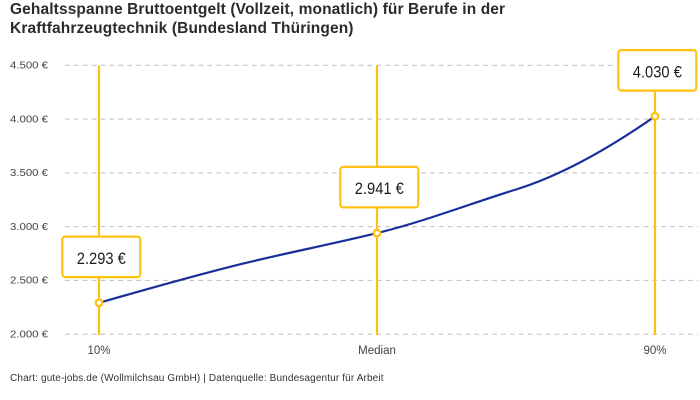 The height and width of the screenshot is (400, 700). I want to click on svg-text: 2.500 €, so click(29, 281).